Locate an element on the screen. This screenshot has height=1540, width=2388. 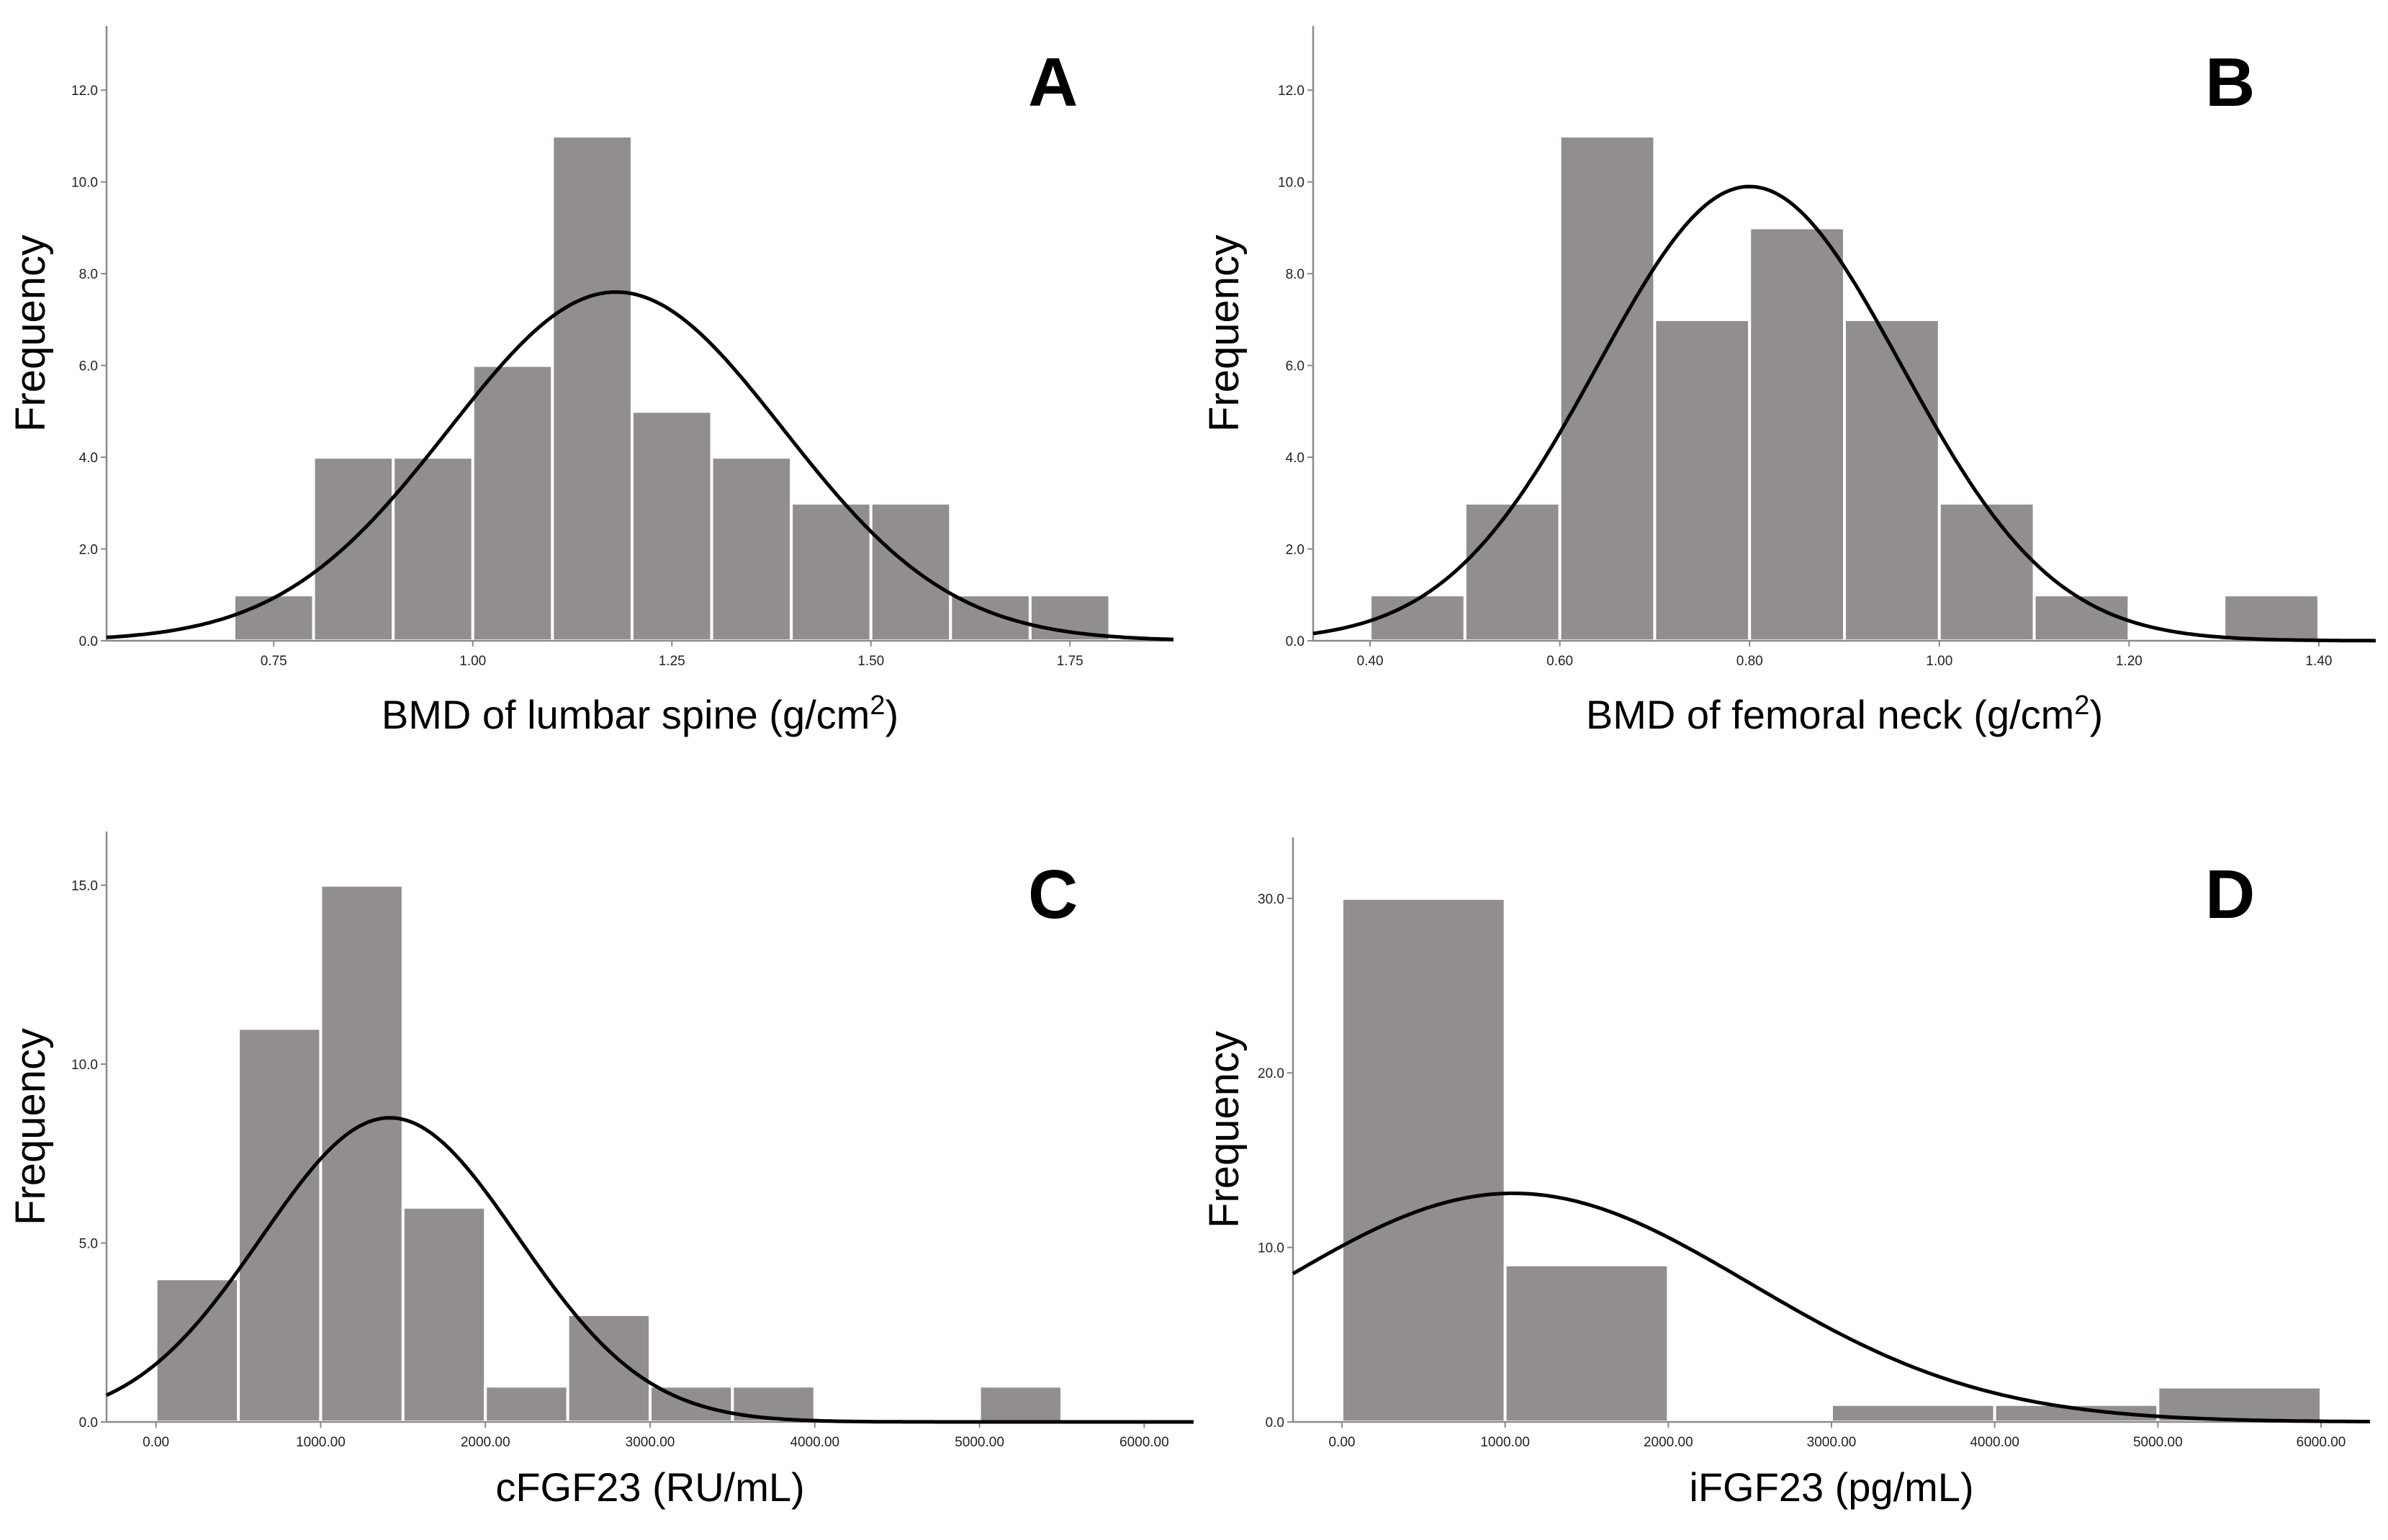
histogram-b-x-axis-label: BMD of femoral neck (g/cm2) is located at coordinates (1844, 713).